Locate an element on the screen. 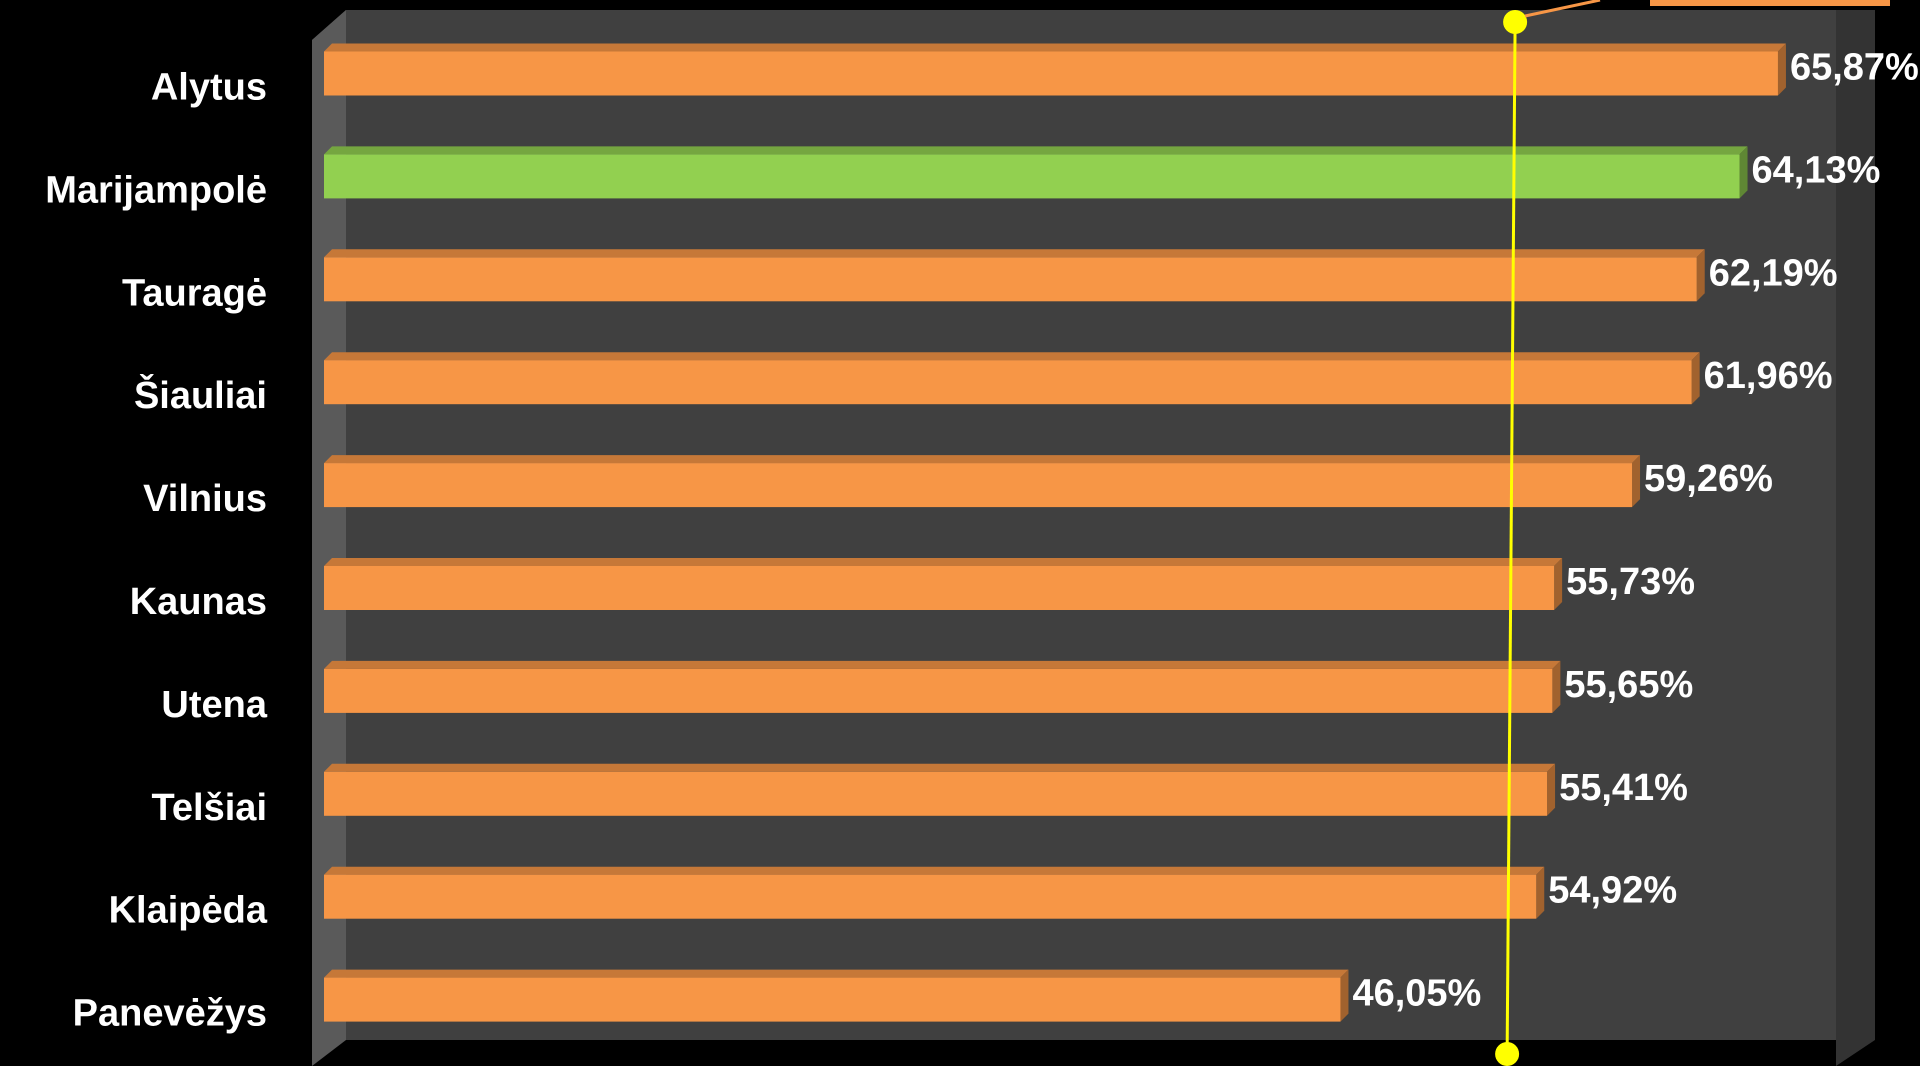 The height and width of the screenshot is (1066, 1920). value-label: 65,87% is located at coordinates (1854, 68).